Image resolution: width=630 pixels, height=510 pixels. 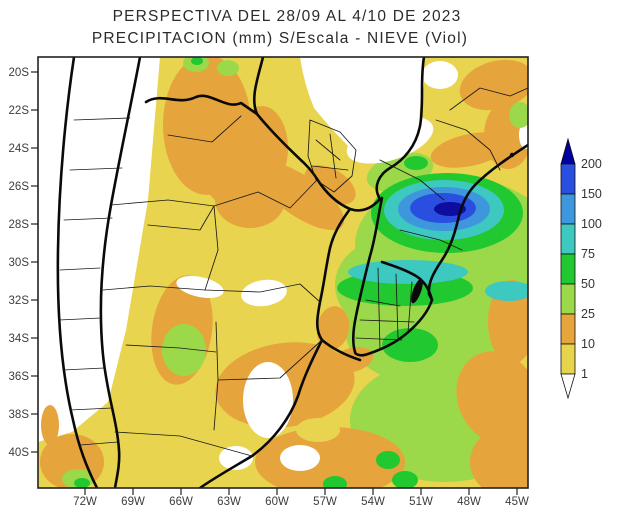 I want to click on legend-value: 50, so click(x=588, y=284).